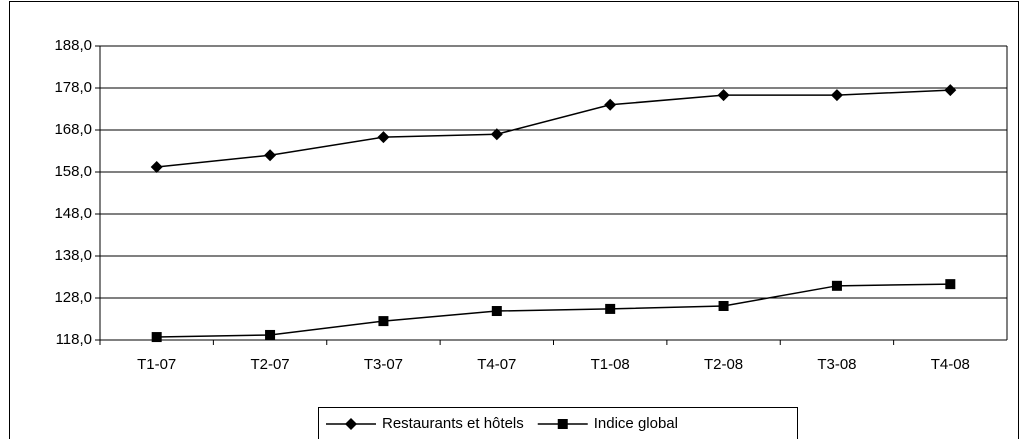 The width and height of the screenshot is (1020, 439). Describe the element at coordinates (73, 129) in the screenshot. I see `y-tick-label: 168,0` at that location.